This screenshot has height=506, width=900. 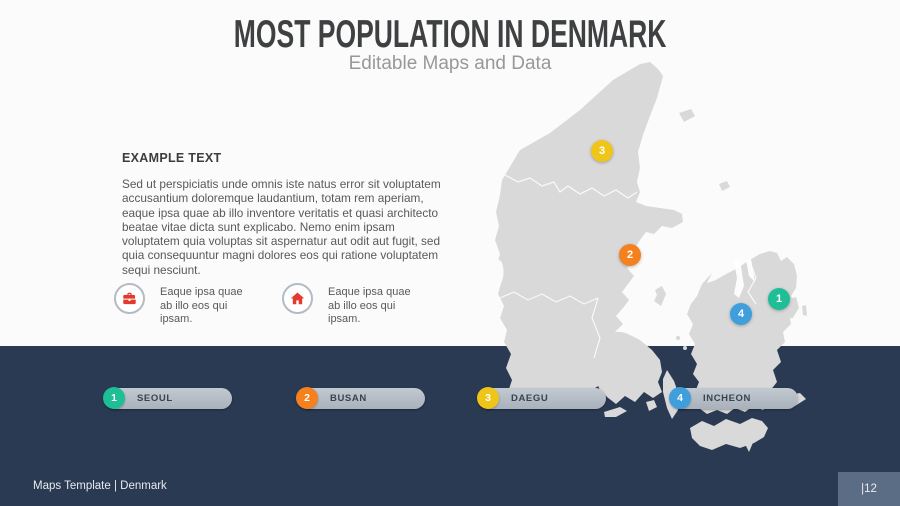 What do you see at coordinates (630, 255) in the screenshot?
I see `map-marker-busan: 2` at bounding box center [630, 255].